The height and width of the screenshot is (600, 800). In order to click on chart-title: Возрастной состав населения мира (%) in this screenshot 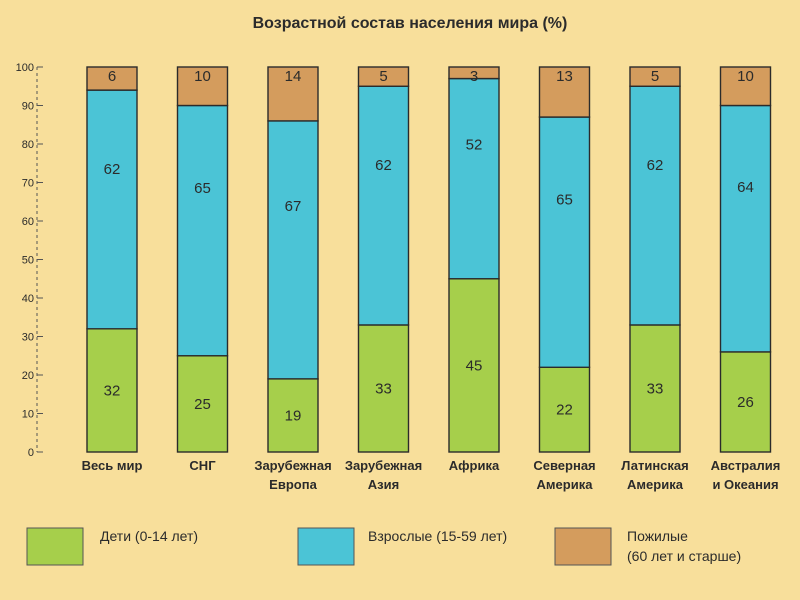, I will do `click(410, 23)`.